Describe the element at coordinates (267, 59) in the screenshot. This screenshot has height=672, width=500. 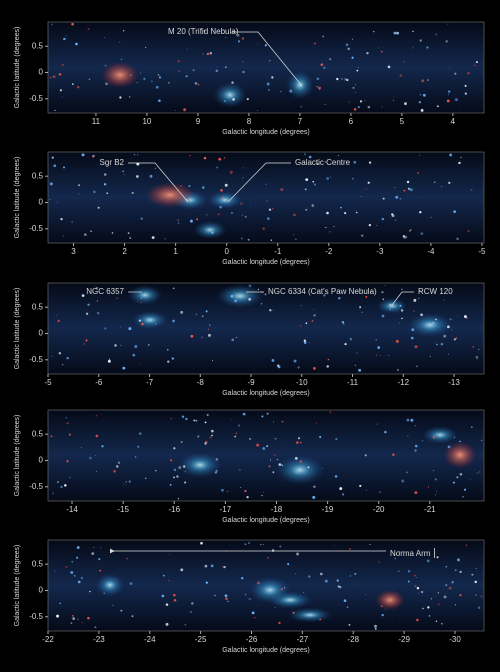
I see `leader-line` at that location.